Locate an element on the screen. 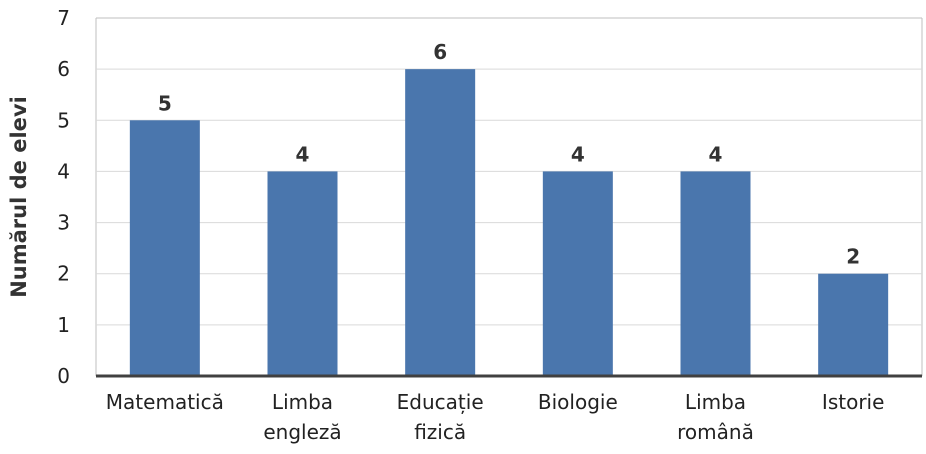  y-tick-label: 3 is located at coordinates (63, 223).